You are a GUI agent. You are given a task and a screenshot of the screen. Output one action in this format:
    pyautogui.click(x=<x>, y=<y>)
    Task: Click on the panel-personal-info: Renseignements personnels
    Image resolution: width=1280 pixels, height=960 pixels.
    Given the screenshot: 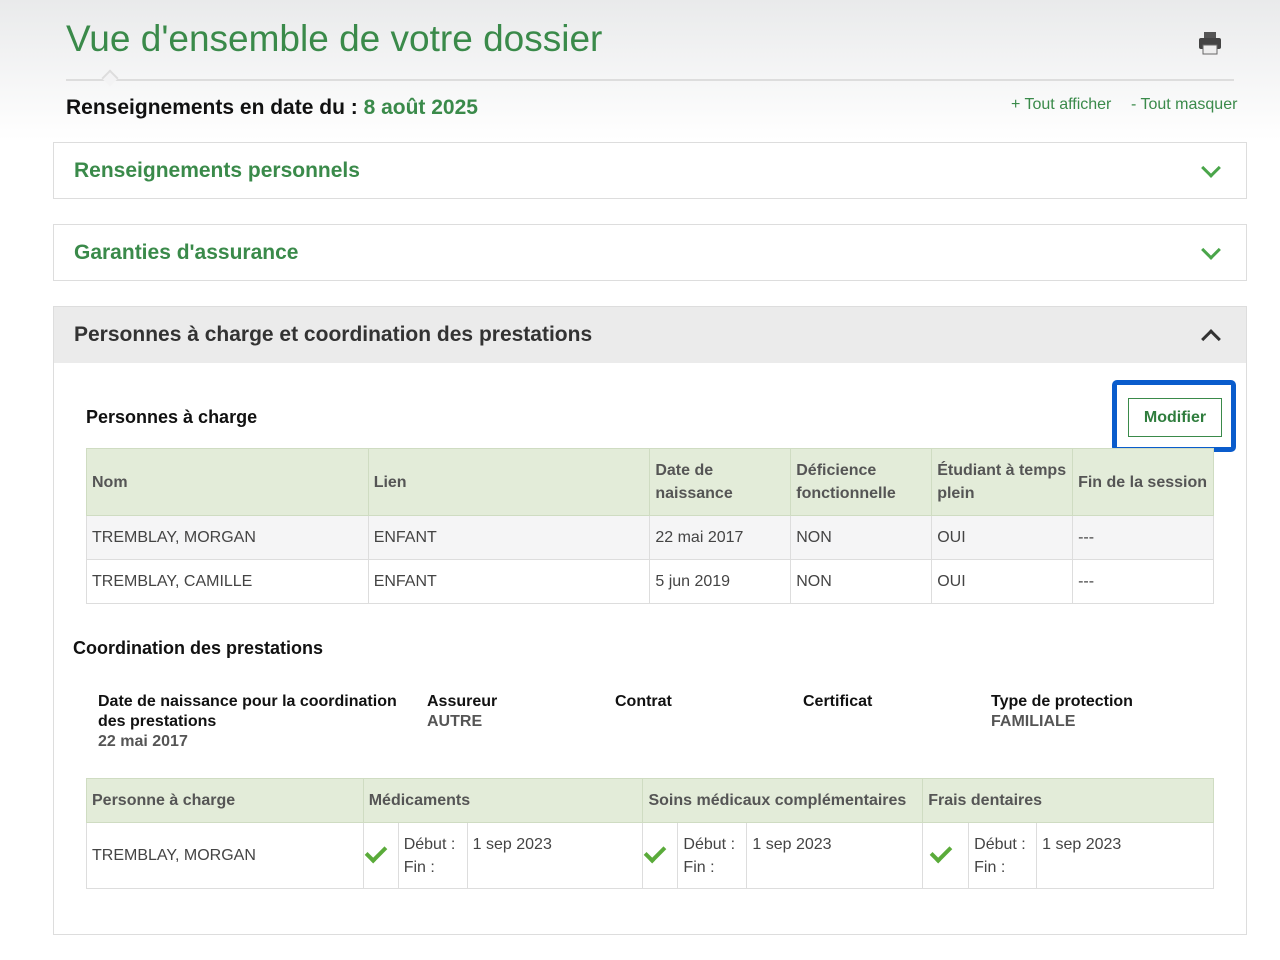 What is the action you would take?
    pyautogui.click(x=650, y=170)
    